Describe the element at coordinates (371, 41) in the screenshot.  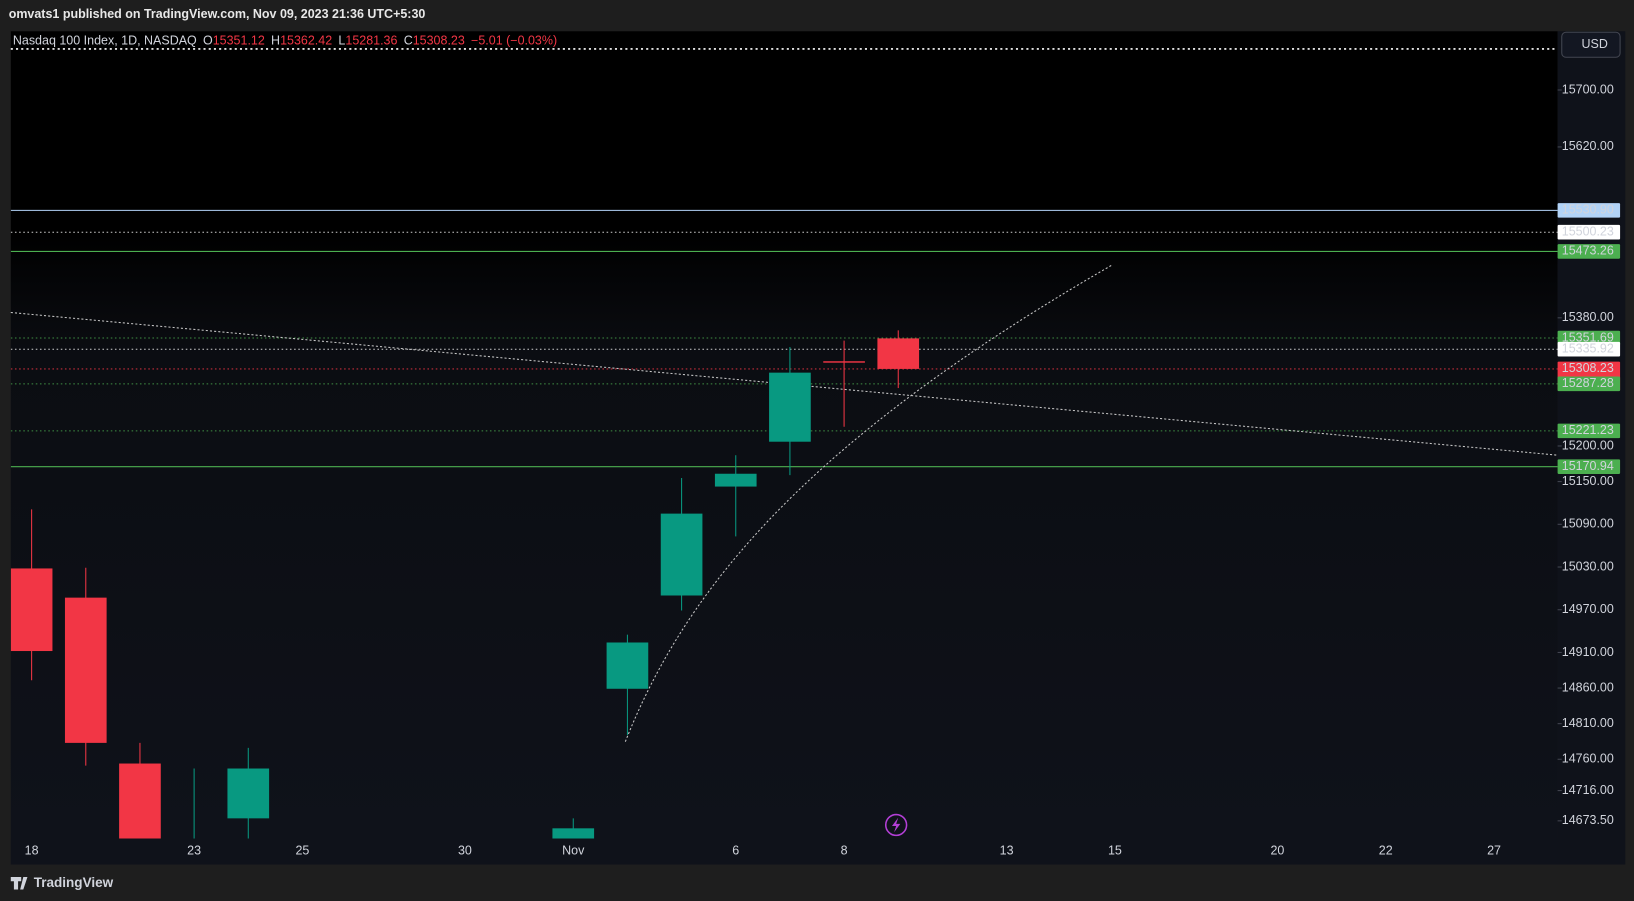
I see `legend-value: 15281.36` at that location.